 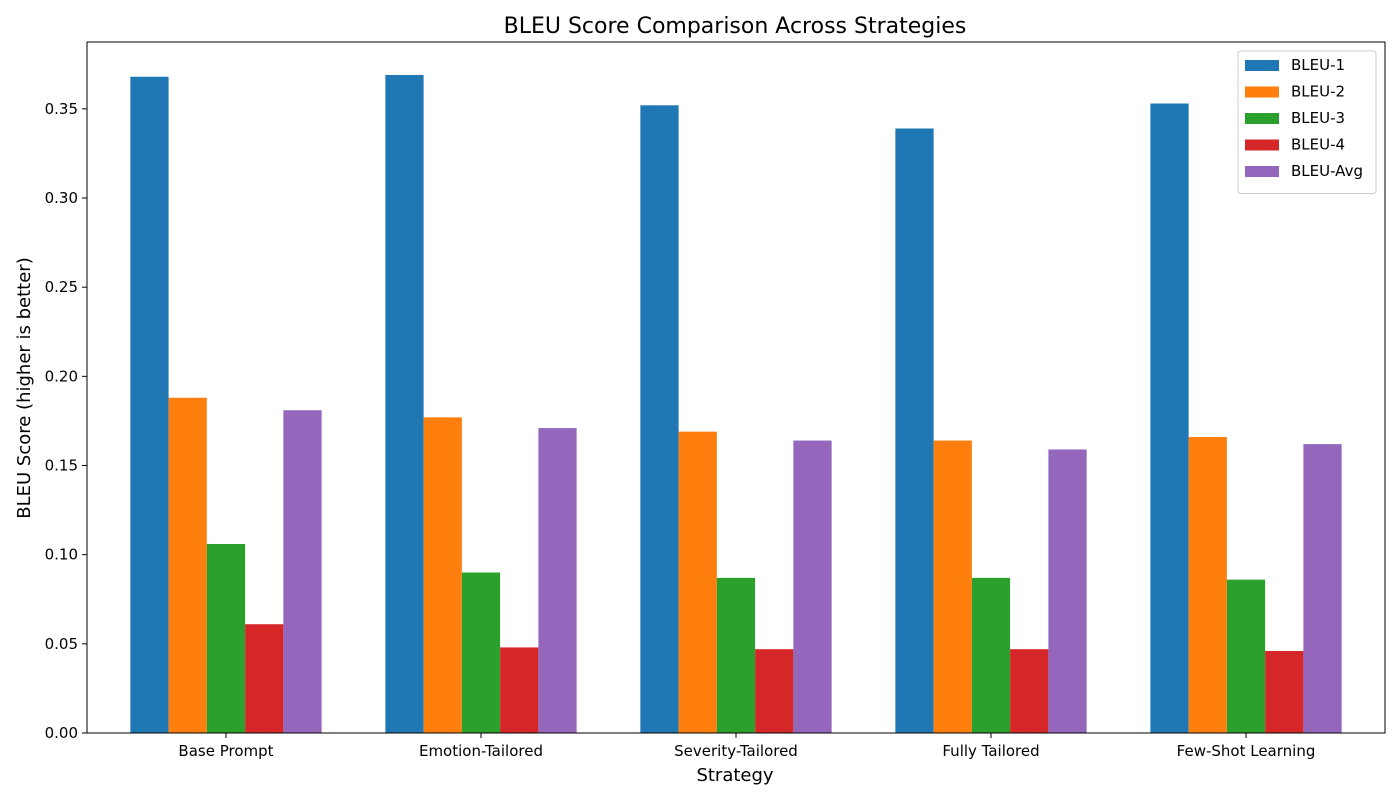 I want to click on y-tick-label: 0.00, so click(x=61, y=733).